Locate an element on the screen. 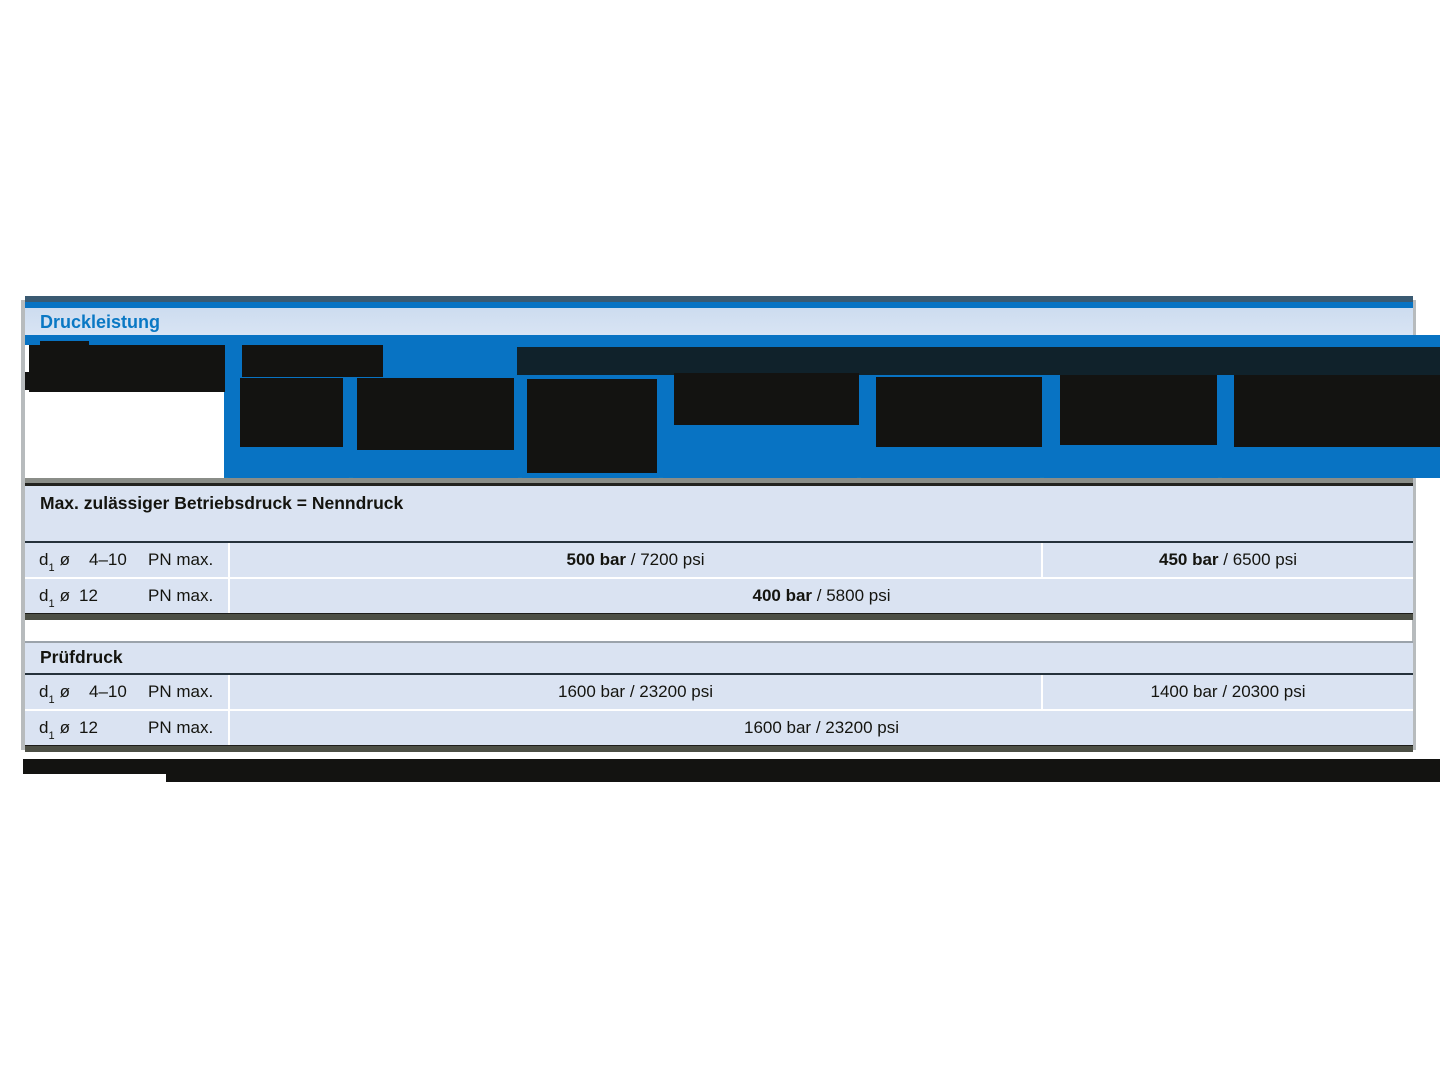 This screenshot has height=1080, width=1440. redacted-type-label-notch is located at coordinates (28, 381).